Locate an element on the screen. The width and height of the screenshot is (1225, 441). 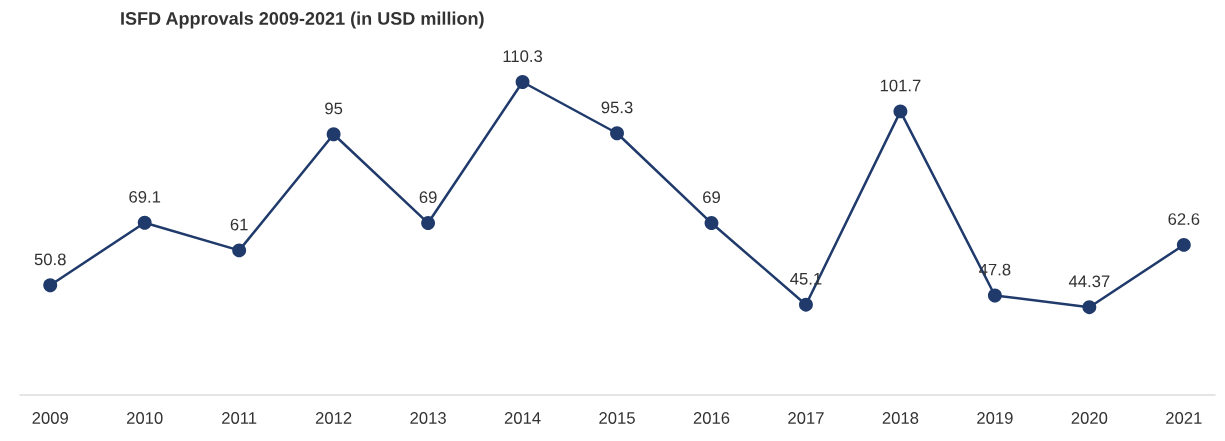
data-label: 50.8 is located at coordinates (50, 259).